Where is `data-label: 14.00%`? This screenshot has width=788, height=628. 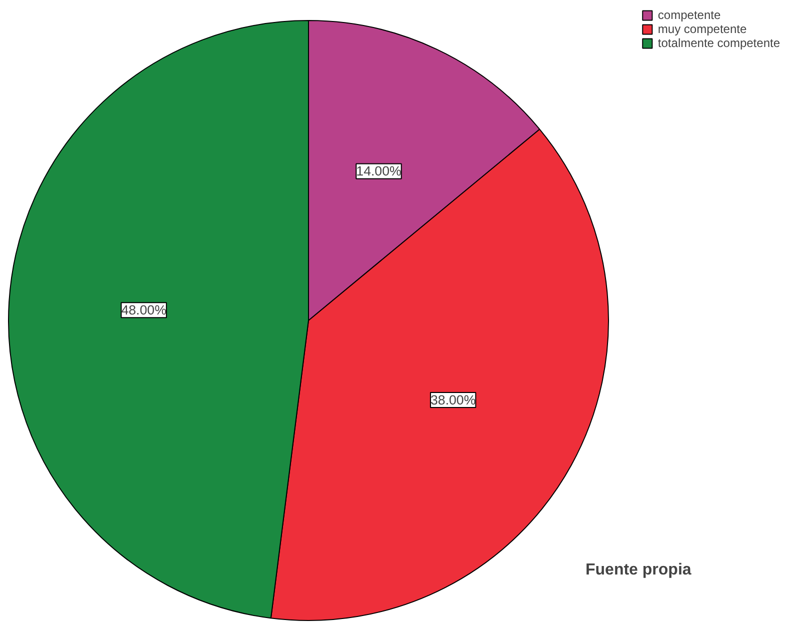 data-label: 14.00% is located at coordinates (379, 171).